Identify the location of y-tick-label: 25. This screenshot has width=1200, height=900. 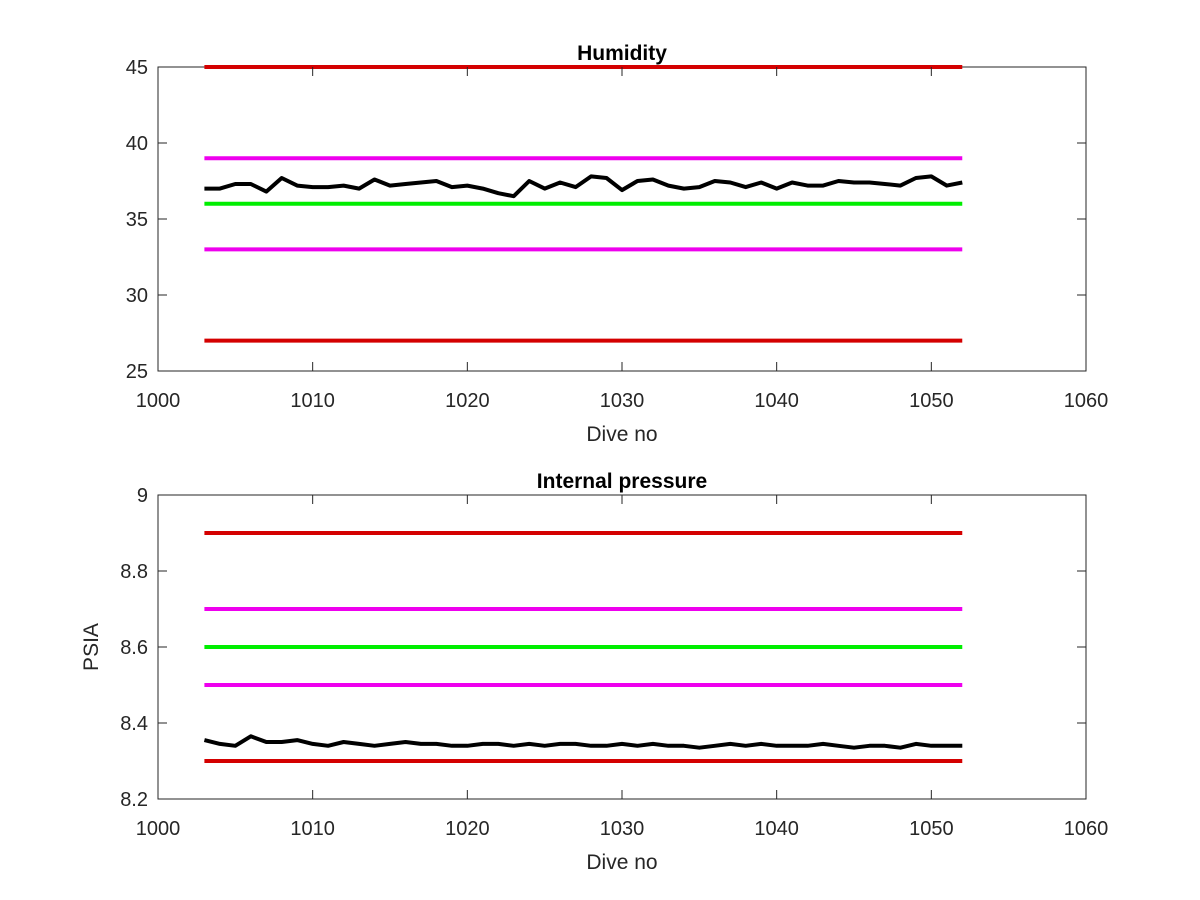
(137, 372).